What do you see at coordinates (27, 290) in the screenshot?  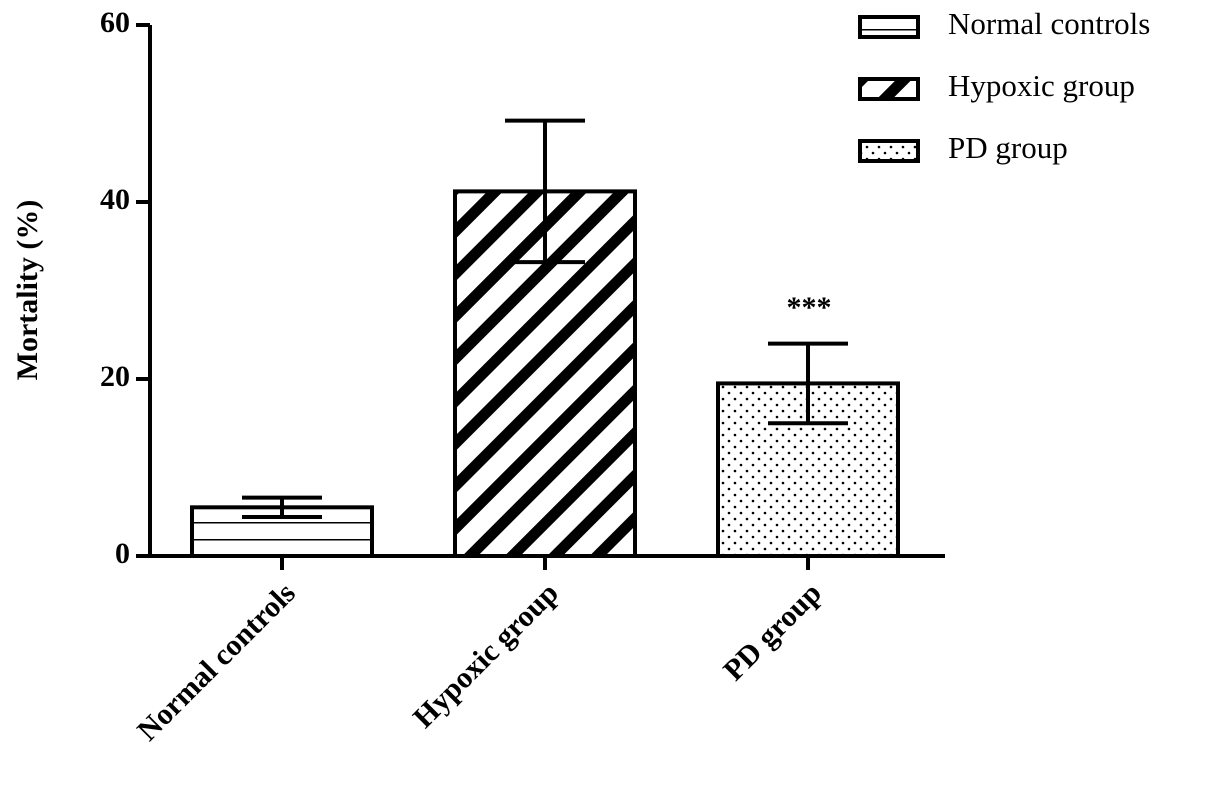 I see `y-axis-label: Mortality (%)` at bounding box center [27, 290].